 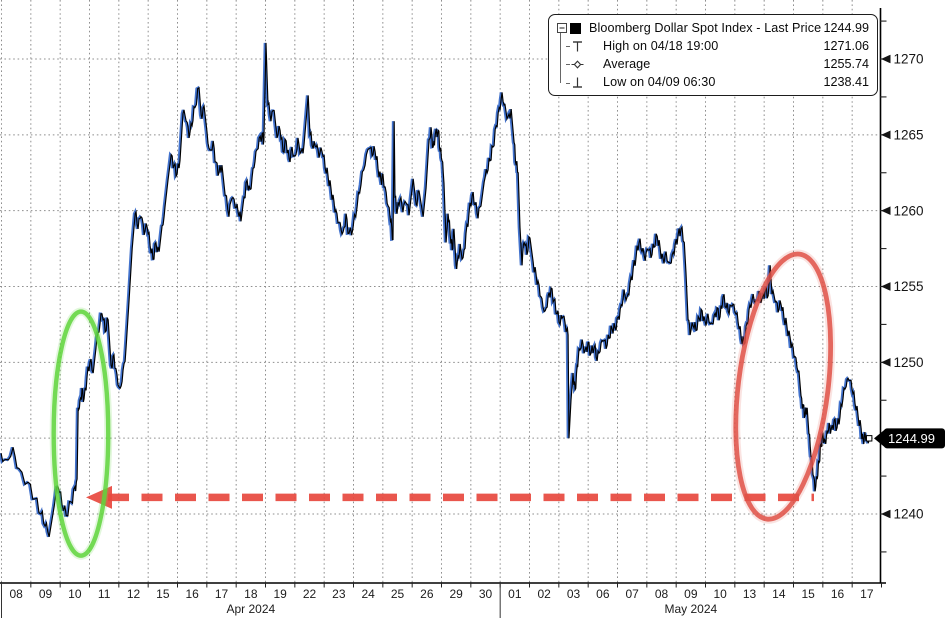 What do you see at coordinates (427, 594) in the screenshot?
I see `x-day-label: 26` at bounding box center [427, 594].